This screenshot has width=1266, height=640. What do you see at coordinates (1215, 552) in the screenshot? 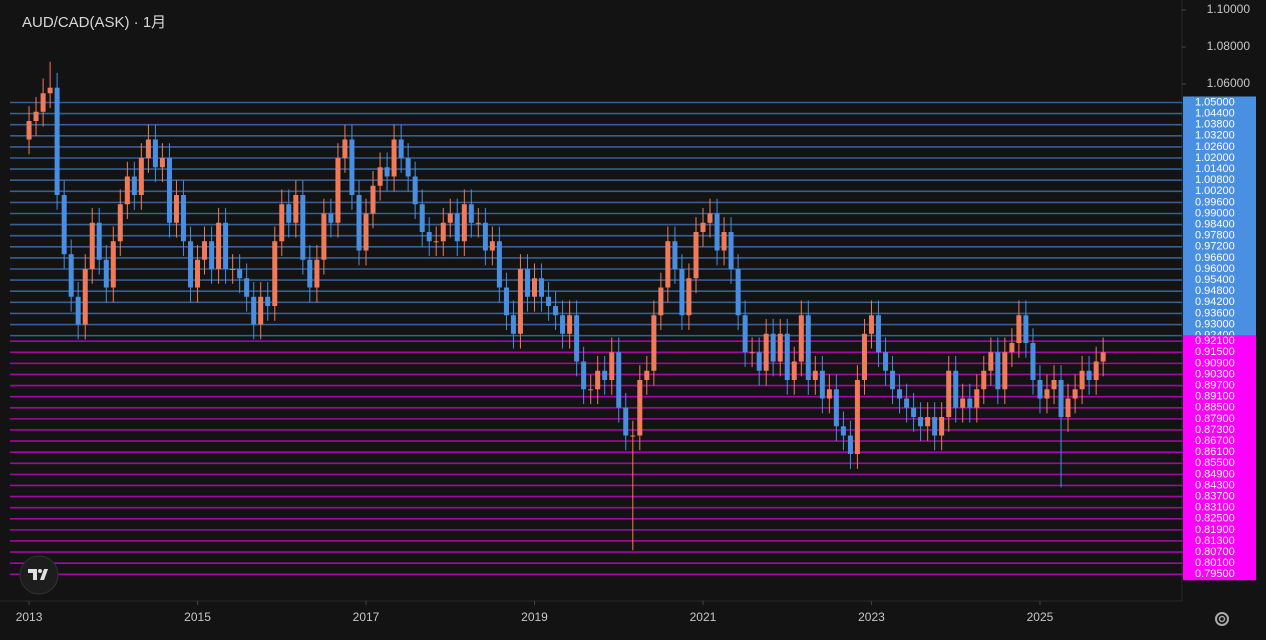
I see `level-label: 0.80700` at bounding box center [1215, 552].